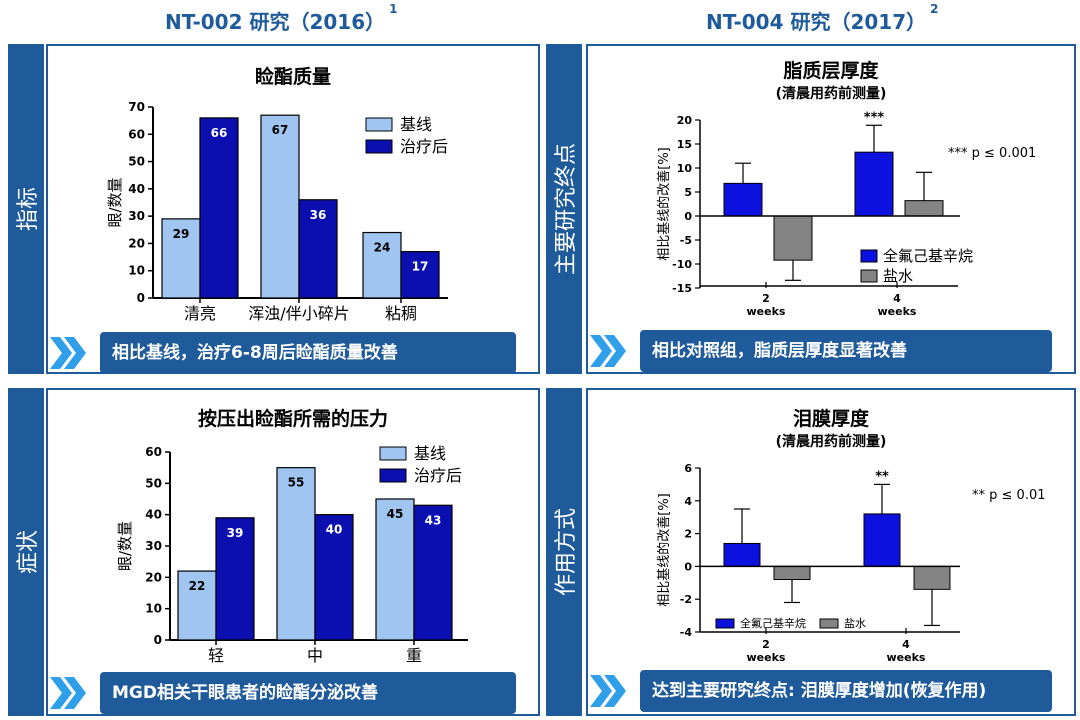  What do you see at coordinates (318, 215) in the screenshot?
I see `data-label: 36` at bounding box center [318, 215].